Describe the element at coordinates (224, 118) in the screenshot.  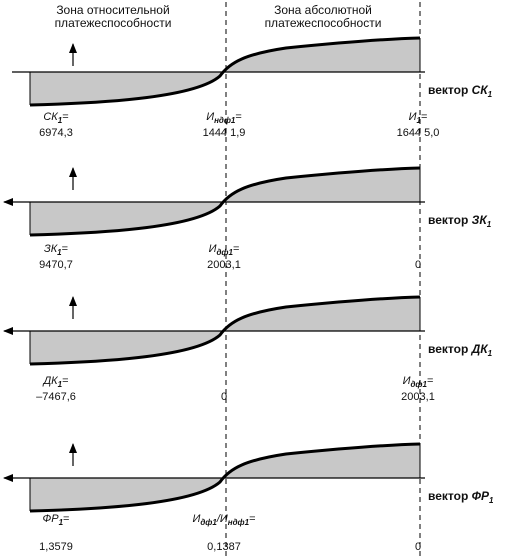
I see `middle-name-label: Индф1=` at that location.